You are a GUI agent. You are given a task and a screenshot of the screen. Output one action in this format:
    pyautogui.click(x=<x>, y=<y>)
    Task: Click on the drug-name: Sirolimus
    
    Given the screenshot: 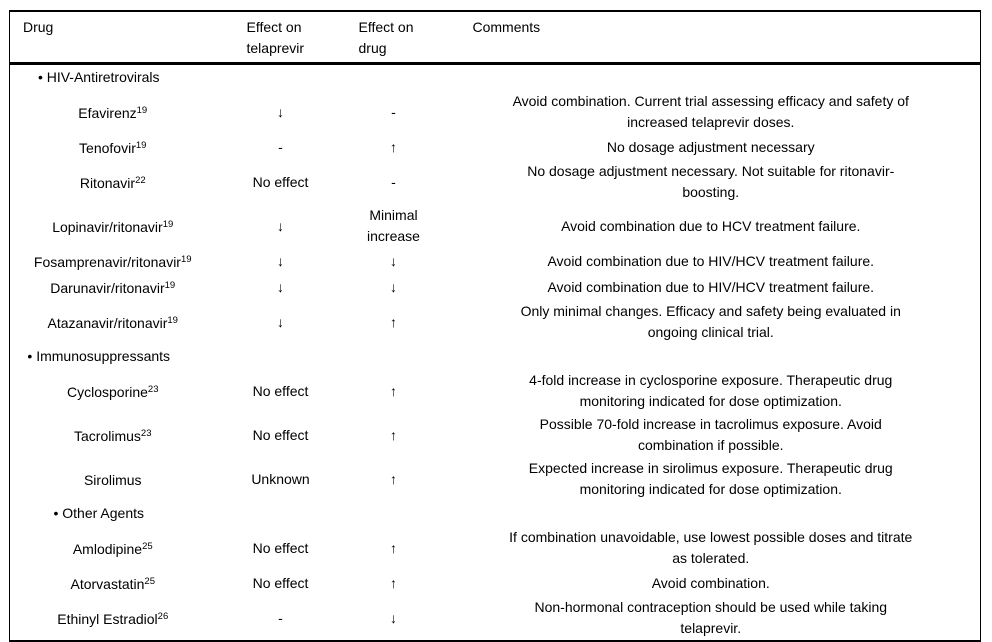 What is the action you would take?
    pyautogui.click(x=112, y=480)
    